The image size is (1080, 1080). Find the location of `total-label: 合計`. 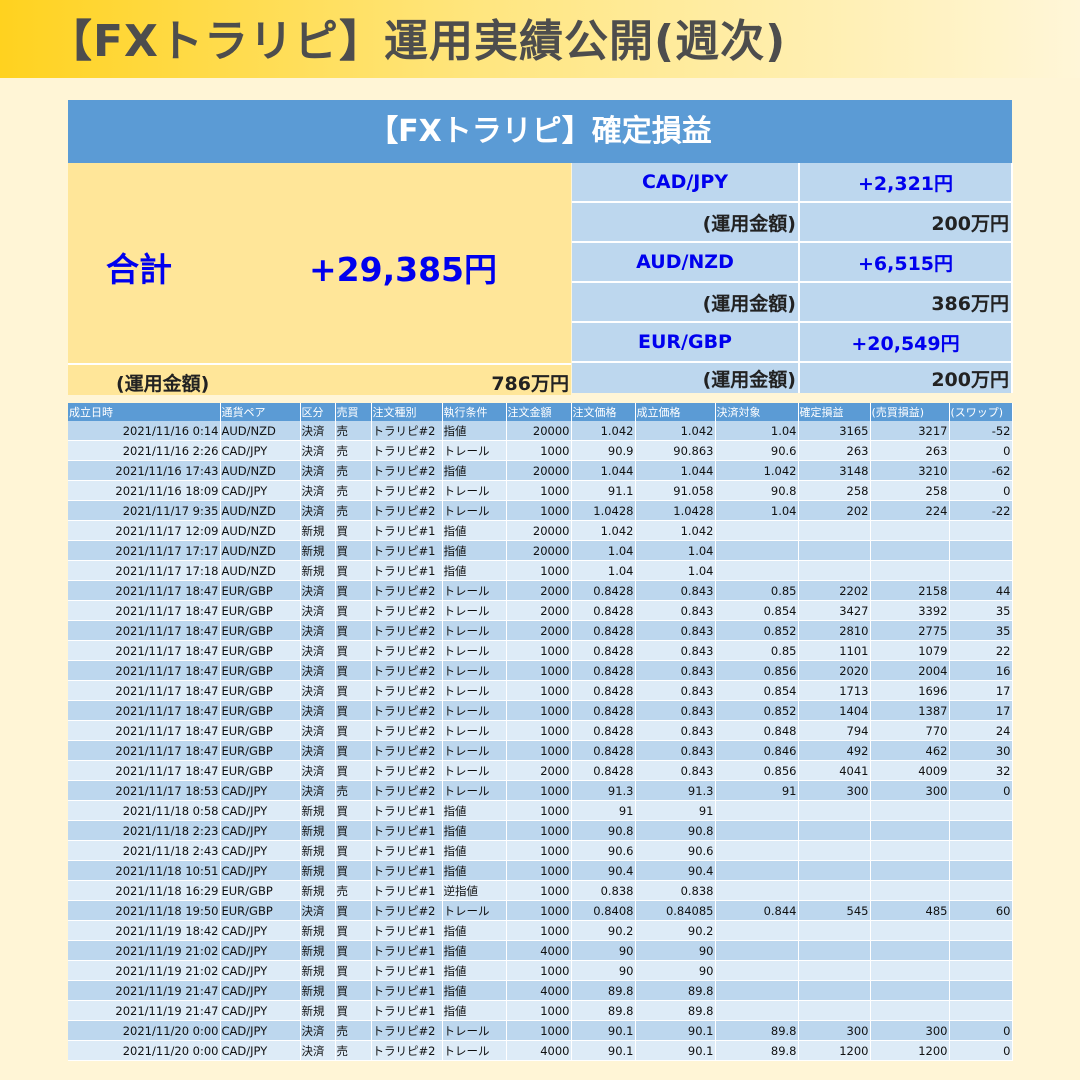

total-label: 合計 is located at coordinates (139, 269).